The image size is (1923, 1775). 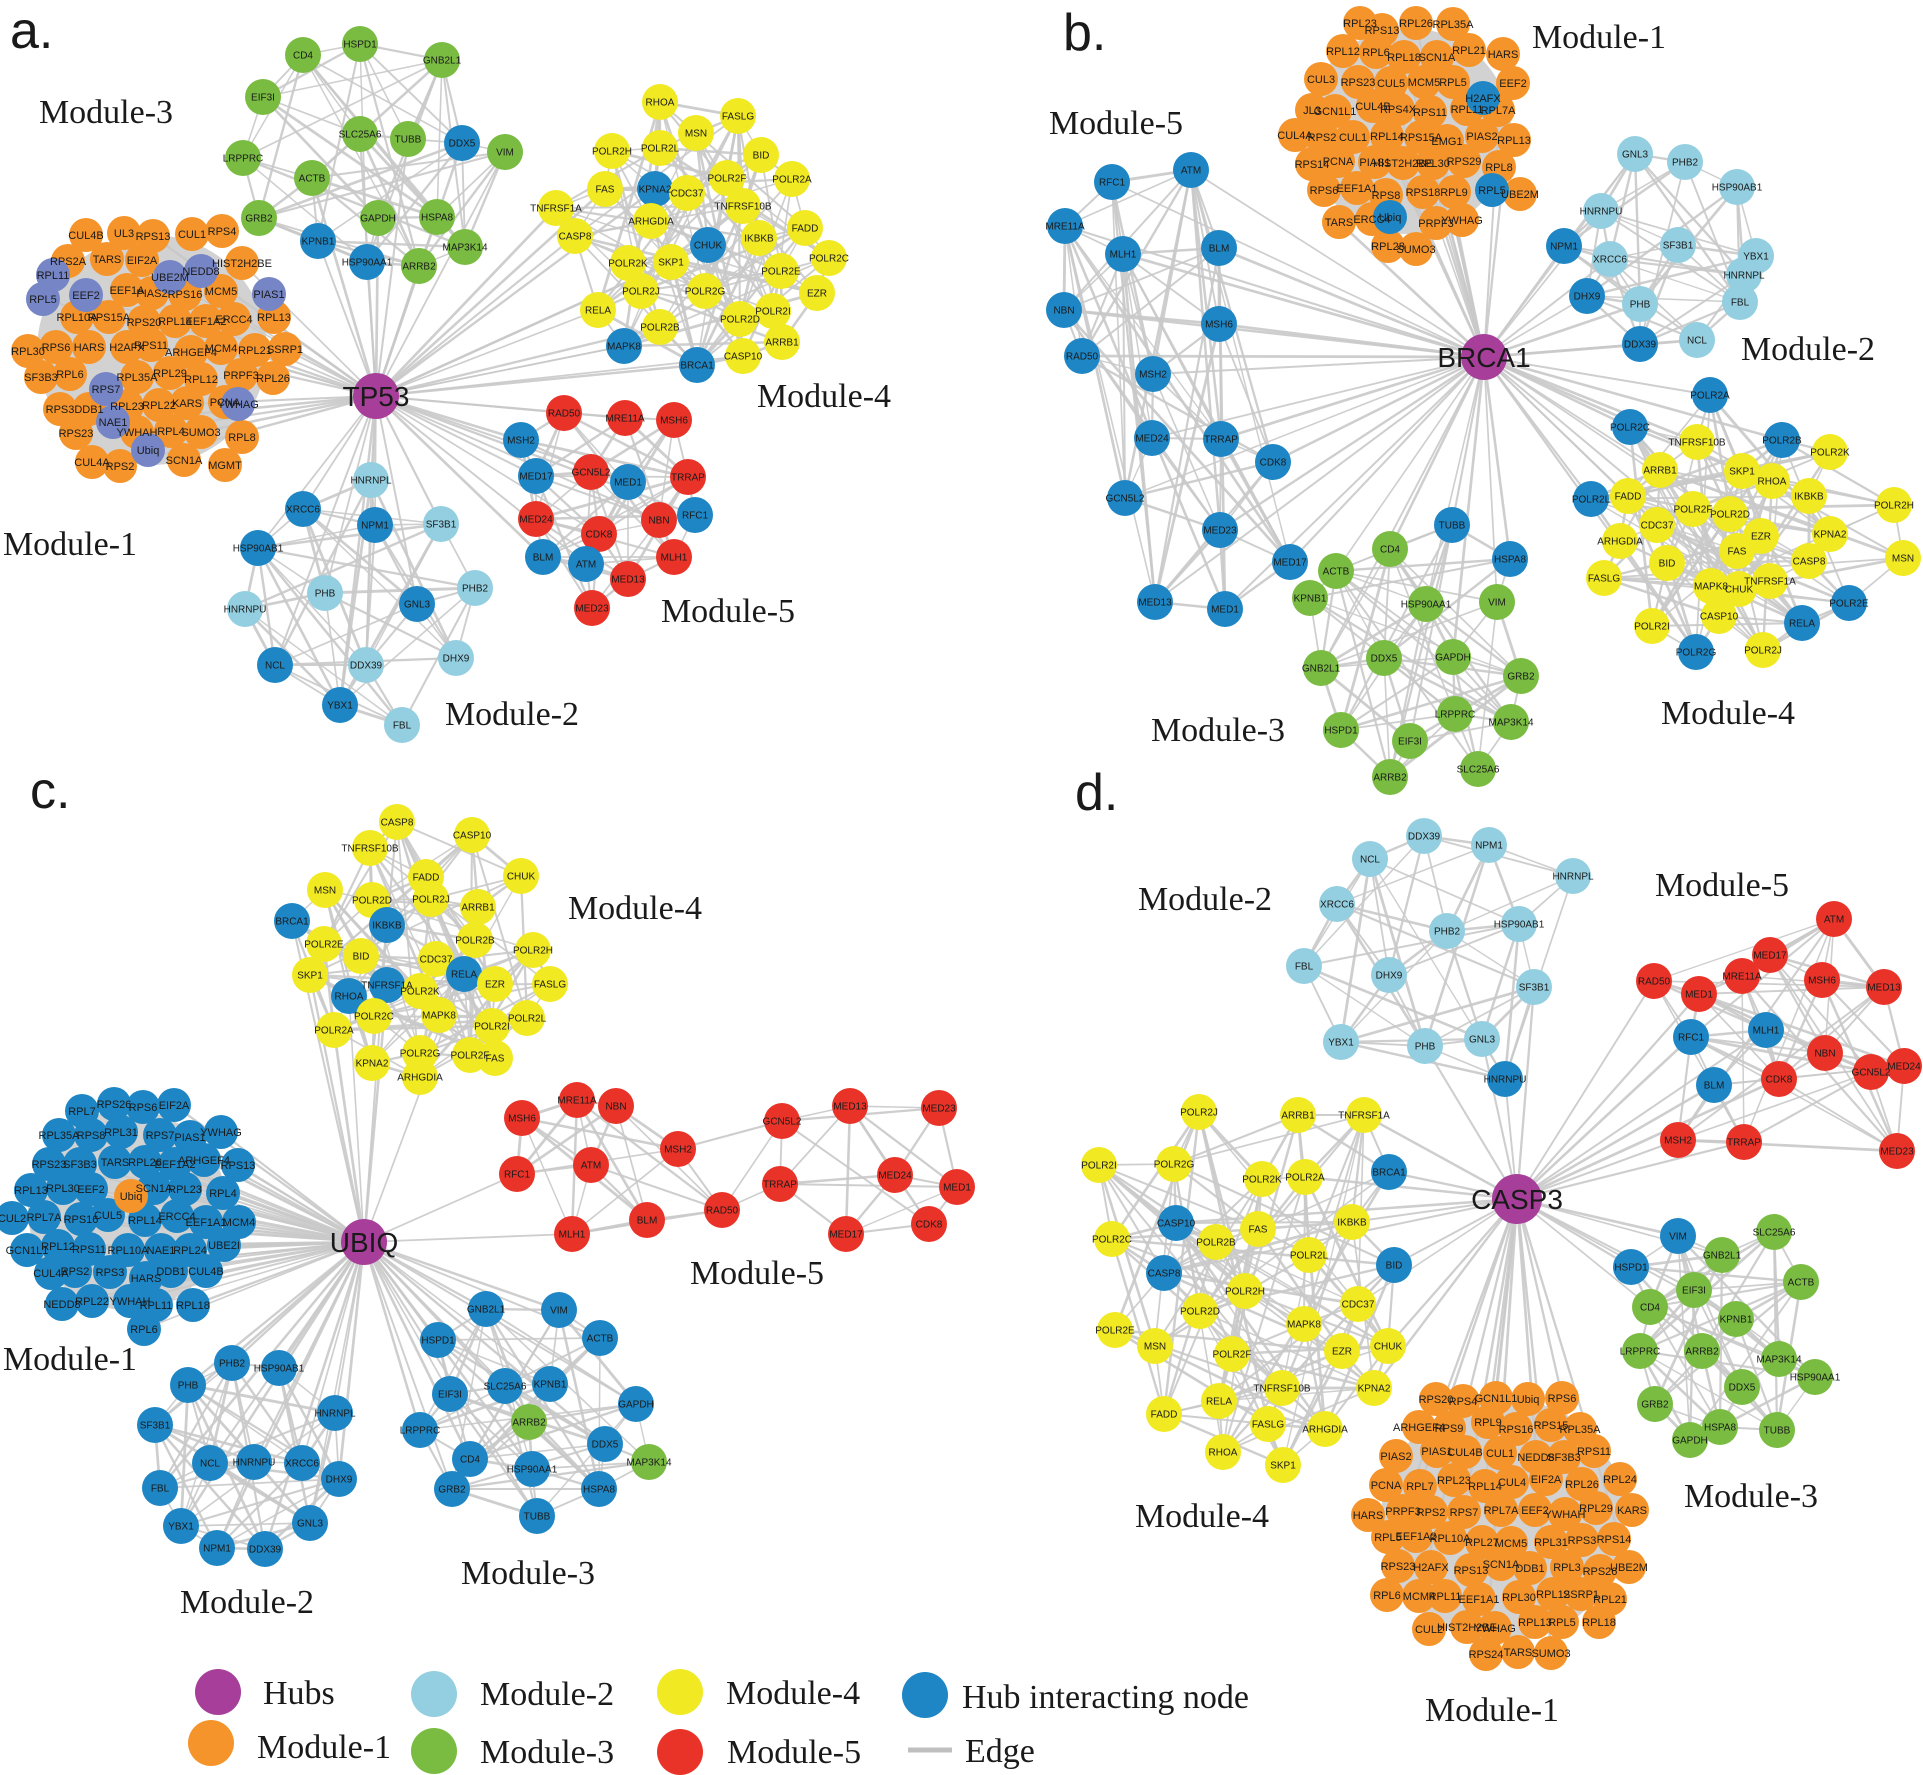 I want to click on svg-text: RPL35A, so click(x=60, y=1136).